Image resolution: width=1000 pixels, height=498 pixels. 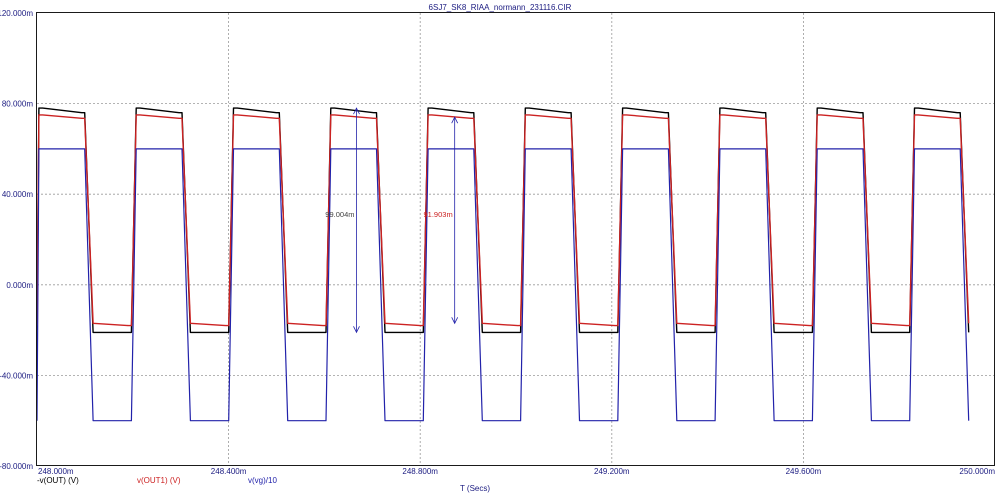 I want to click on chart-title: 6SJ7_SK8_RIAA_normann_231116.CIR, so click(x=500, y=7).